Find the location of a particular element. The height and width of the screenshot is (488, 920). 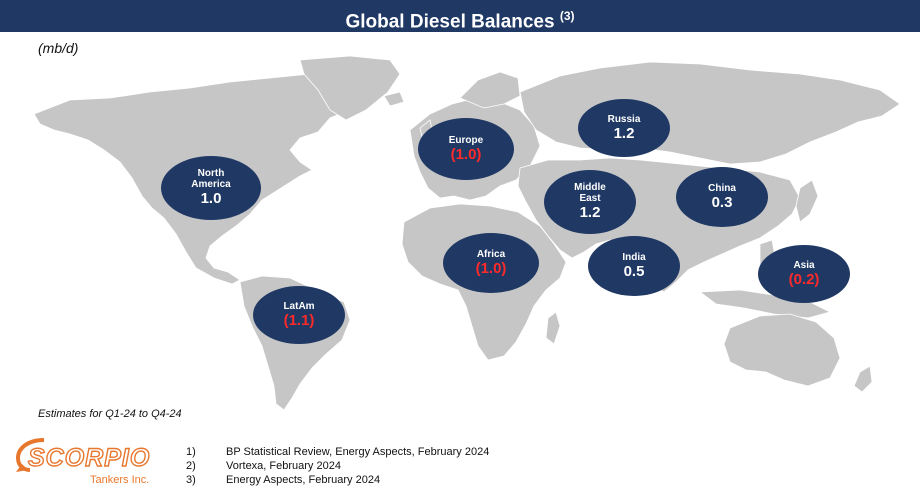

indonesia-land is located at coordinates (765, 304).